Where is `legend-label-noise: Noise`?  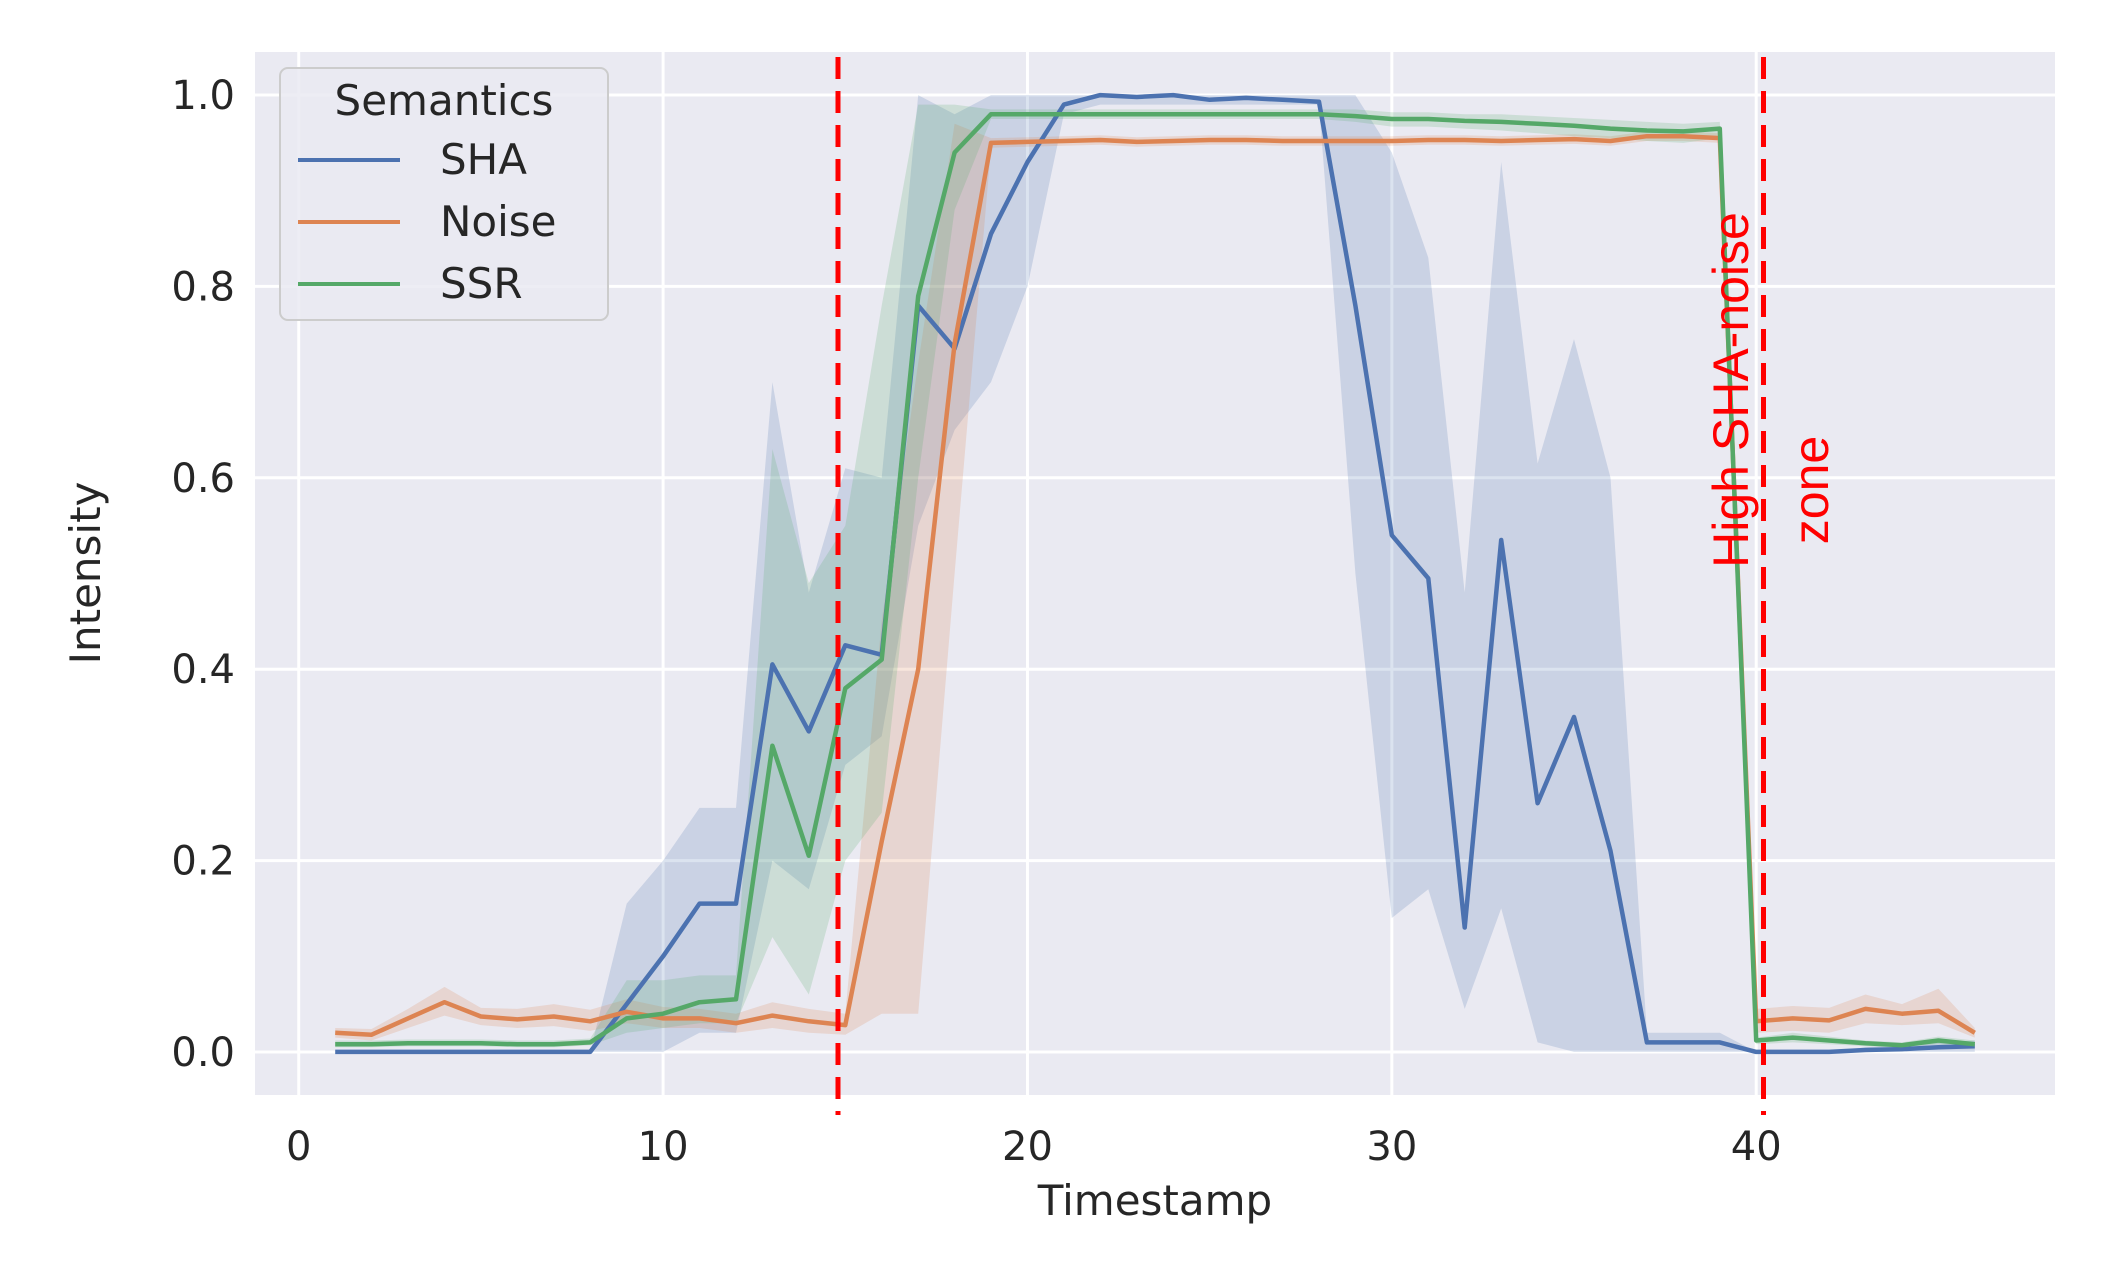 legend-label-noise: Noise is located at coordinates (498, 221).